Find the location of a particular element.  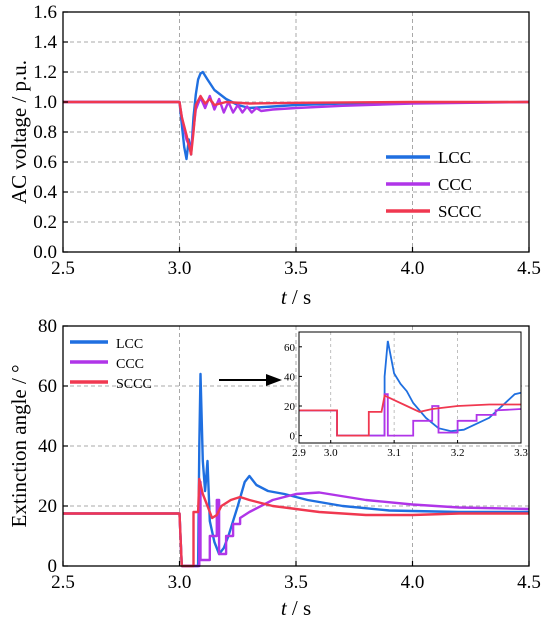

series-line-lcc is located at coordinates (296, 115).